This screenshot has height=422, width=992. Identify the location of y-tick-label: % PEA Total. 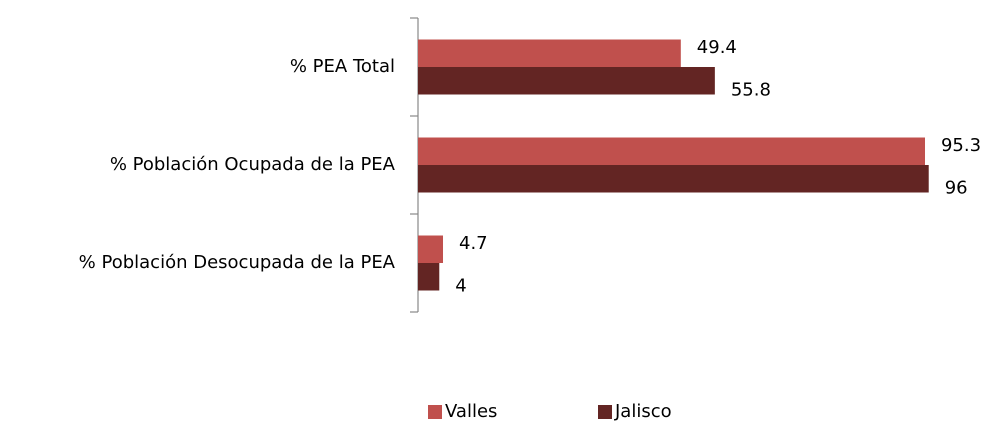
(342, 66).